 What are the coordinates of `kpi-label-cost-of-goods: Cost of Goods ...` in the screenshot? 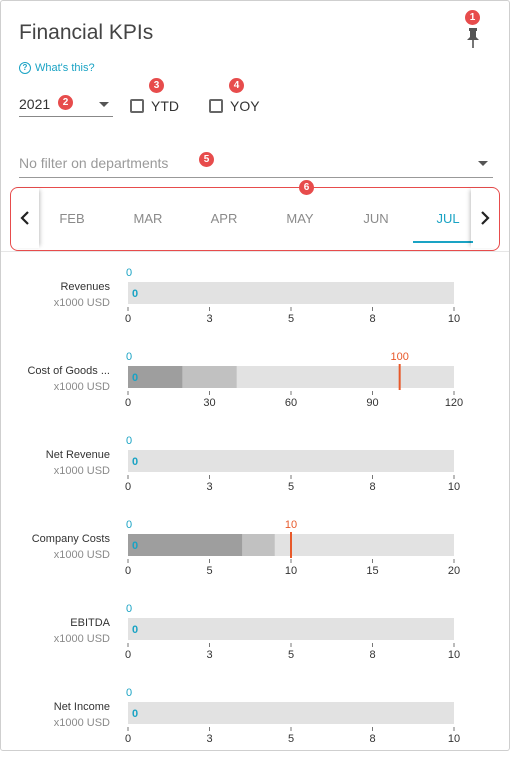 It's located at (68, 371).